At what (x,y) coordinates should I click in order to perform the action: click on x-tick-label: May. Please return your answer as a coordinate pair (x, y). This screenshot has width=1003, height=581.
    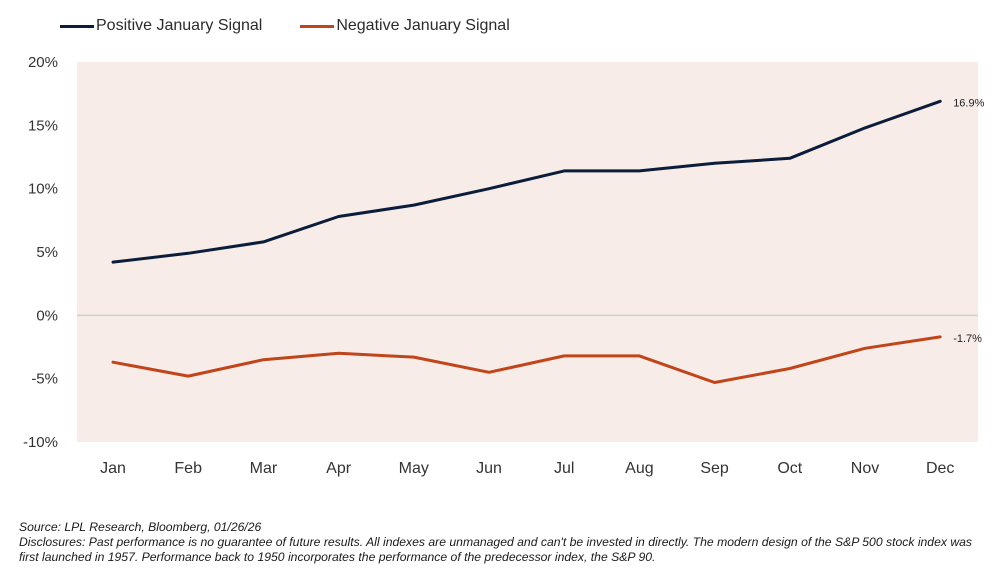
    Looking at the image, I should click on (414, 468).